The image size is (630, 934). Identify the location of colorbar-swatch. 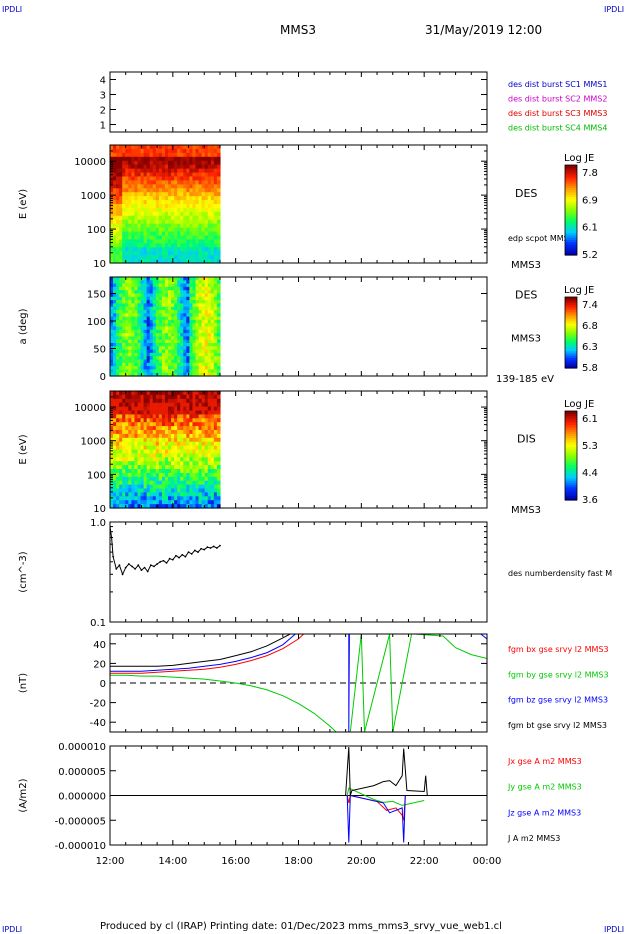
(571, 356).